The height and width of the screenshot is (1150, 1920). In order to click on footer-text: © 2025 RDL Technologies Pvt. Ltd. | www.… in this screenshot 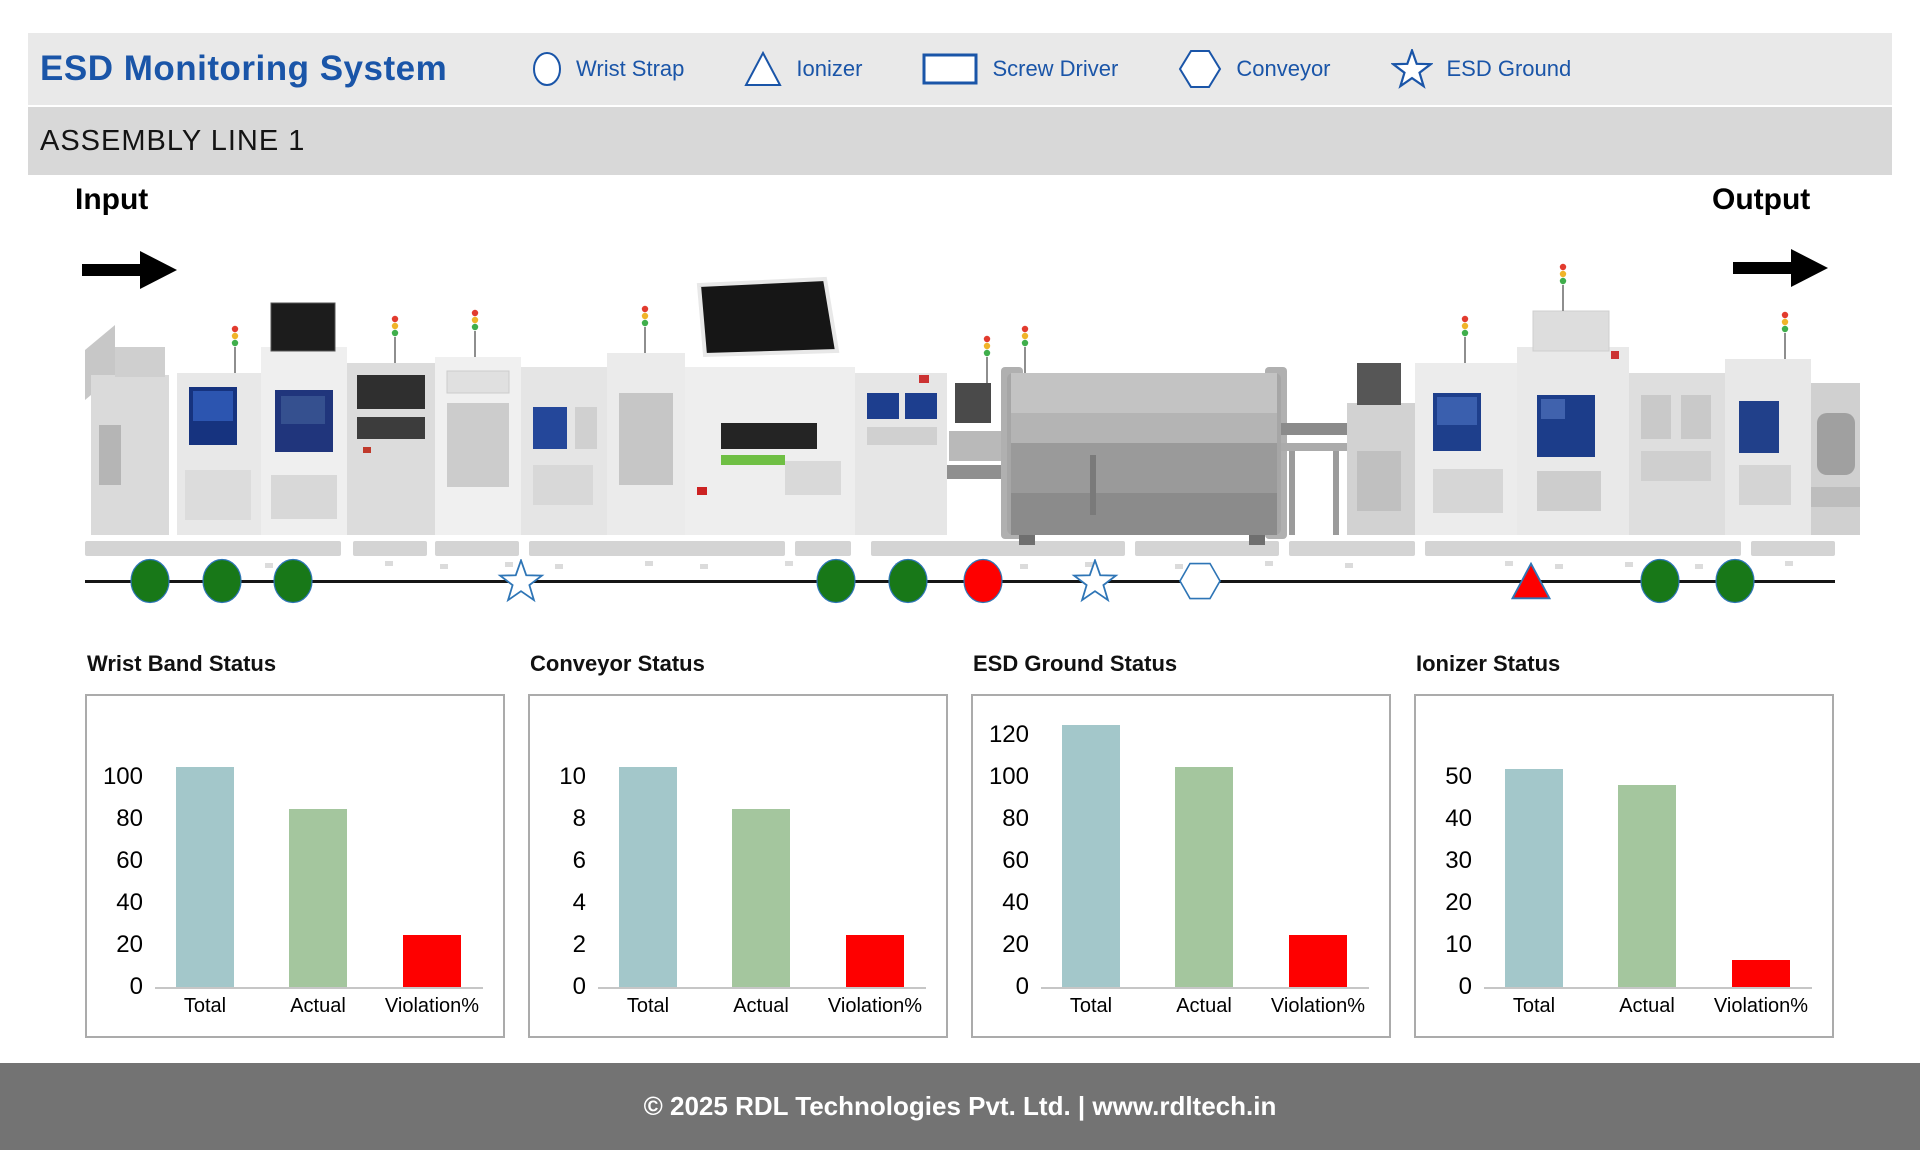, I will do `click(960, 1106)`.